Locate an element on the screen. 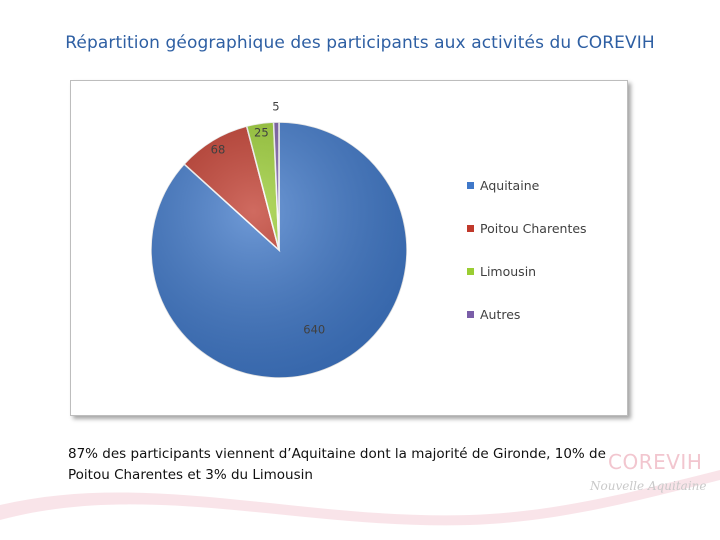  legend-label-poitou-charentes: Poitou Charentes is located at coordinates (533, 228).